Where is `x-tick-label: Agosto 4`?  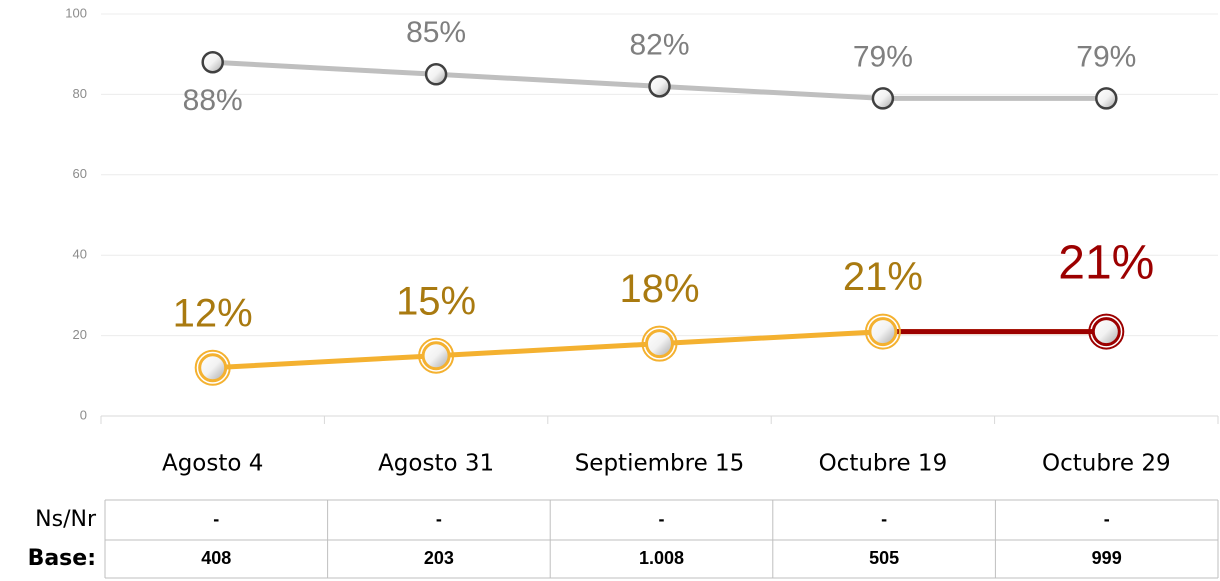 x-tick-label: Agosto 4 is located at coordinates (212, 464).